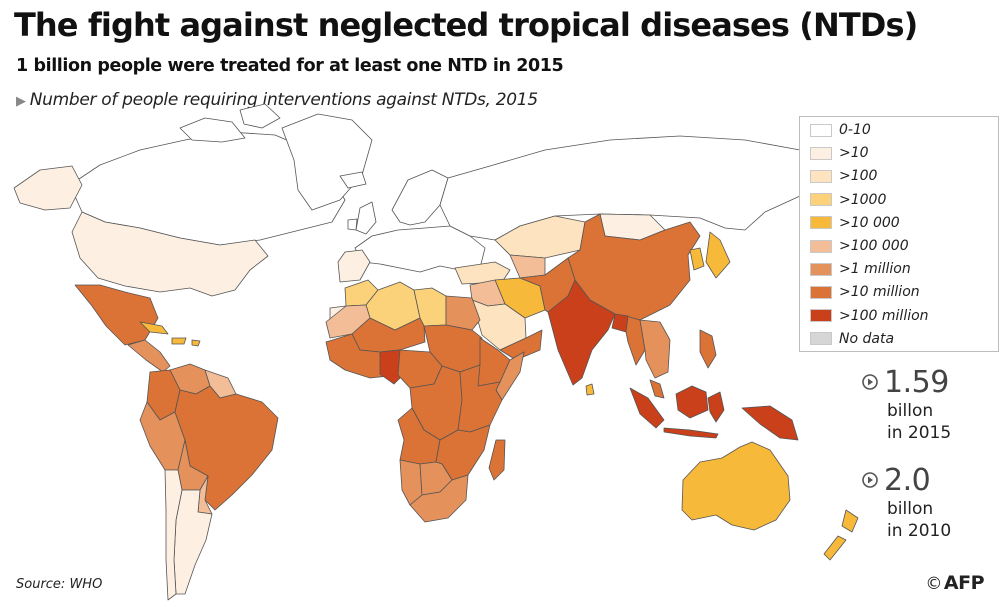 Image resolution: width=1000 pixels, height=607 pixels. I want to click on legend-item: >100, so click(843, 176).